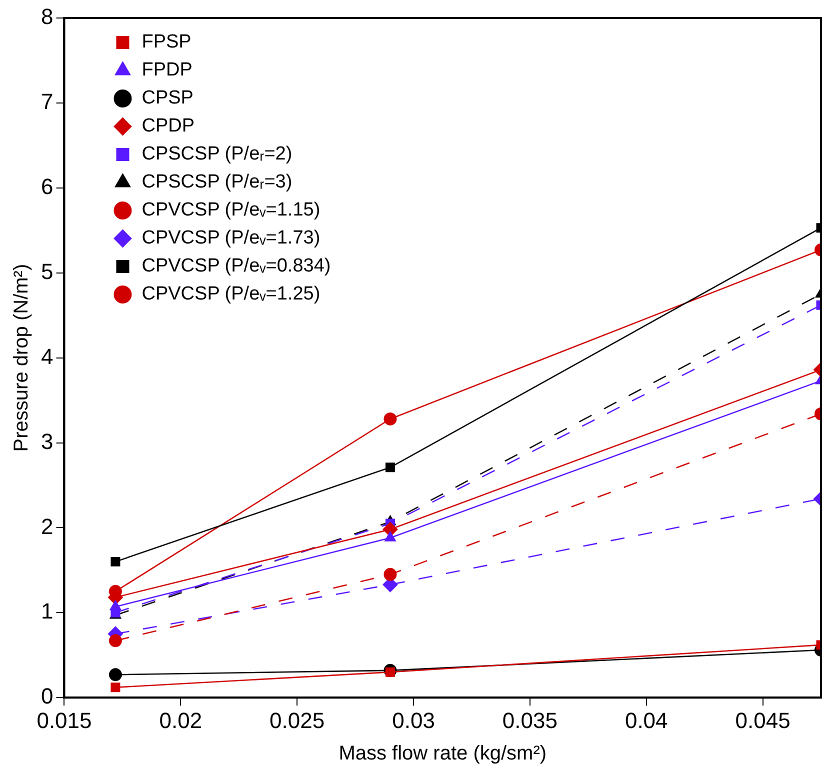 The width and height of the screenshot is (829, 776). What do you see at coordinates (168, 126) in the screenshot?
I see `legend-label: CPDP` at bounding box center [168, 126].